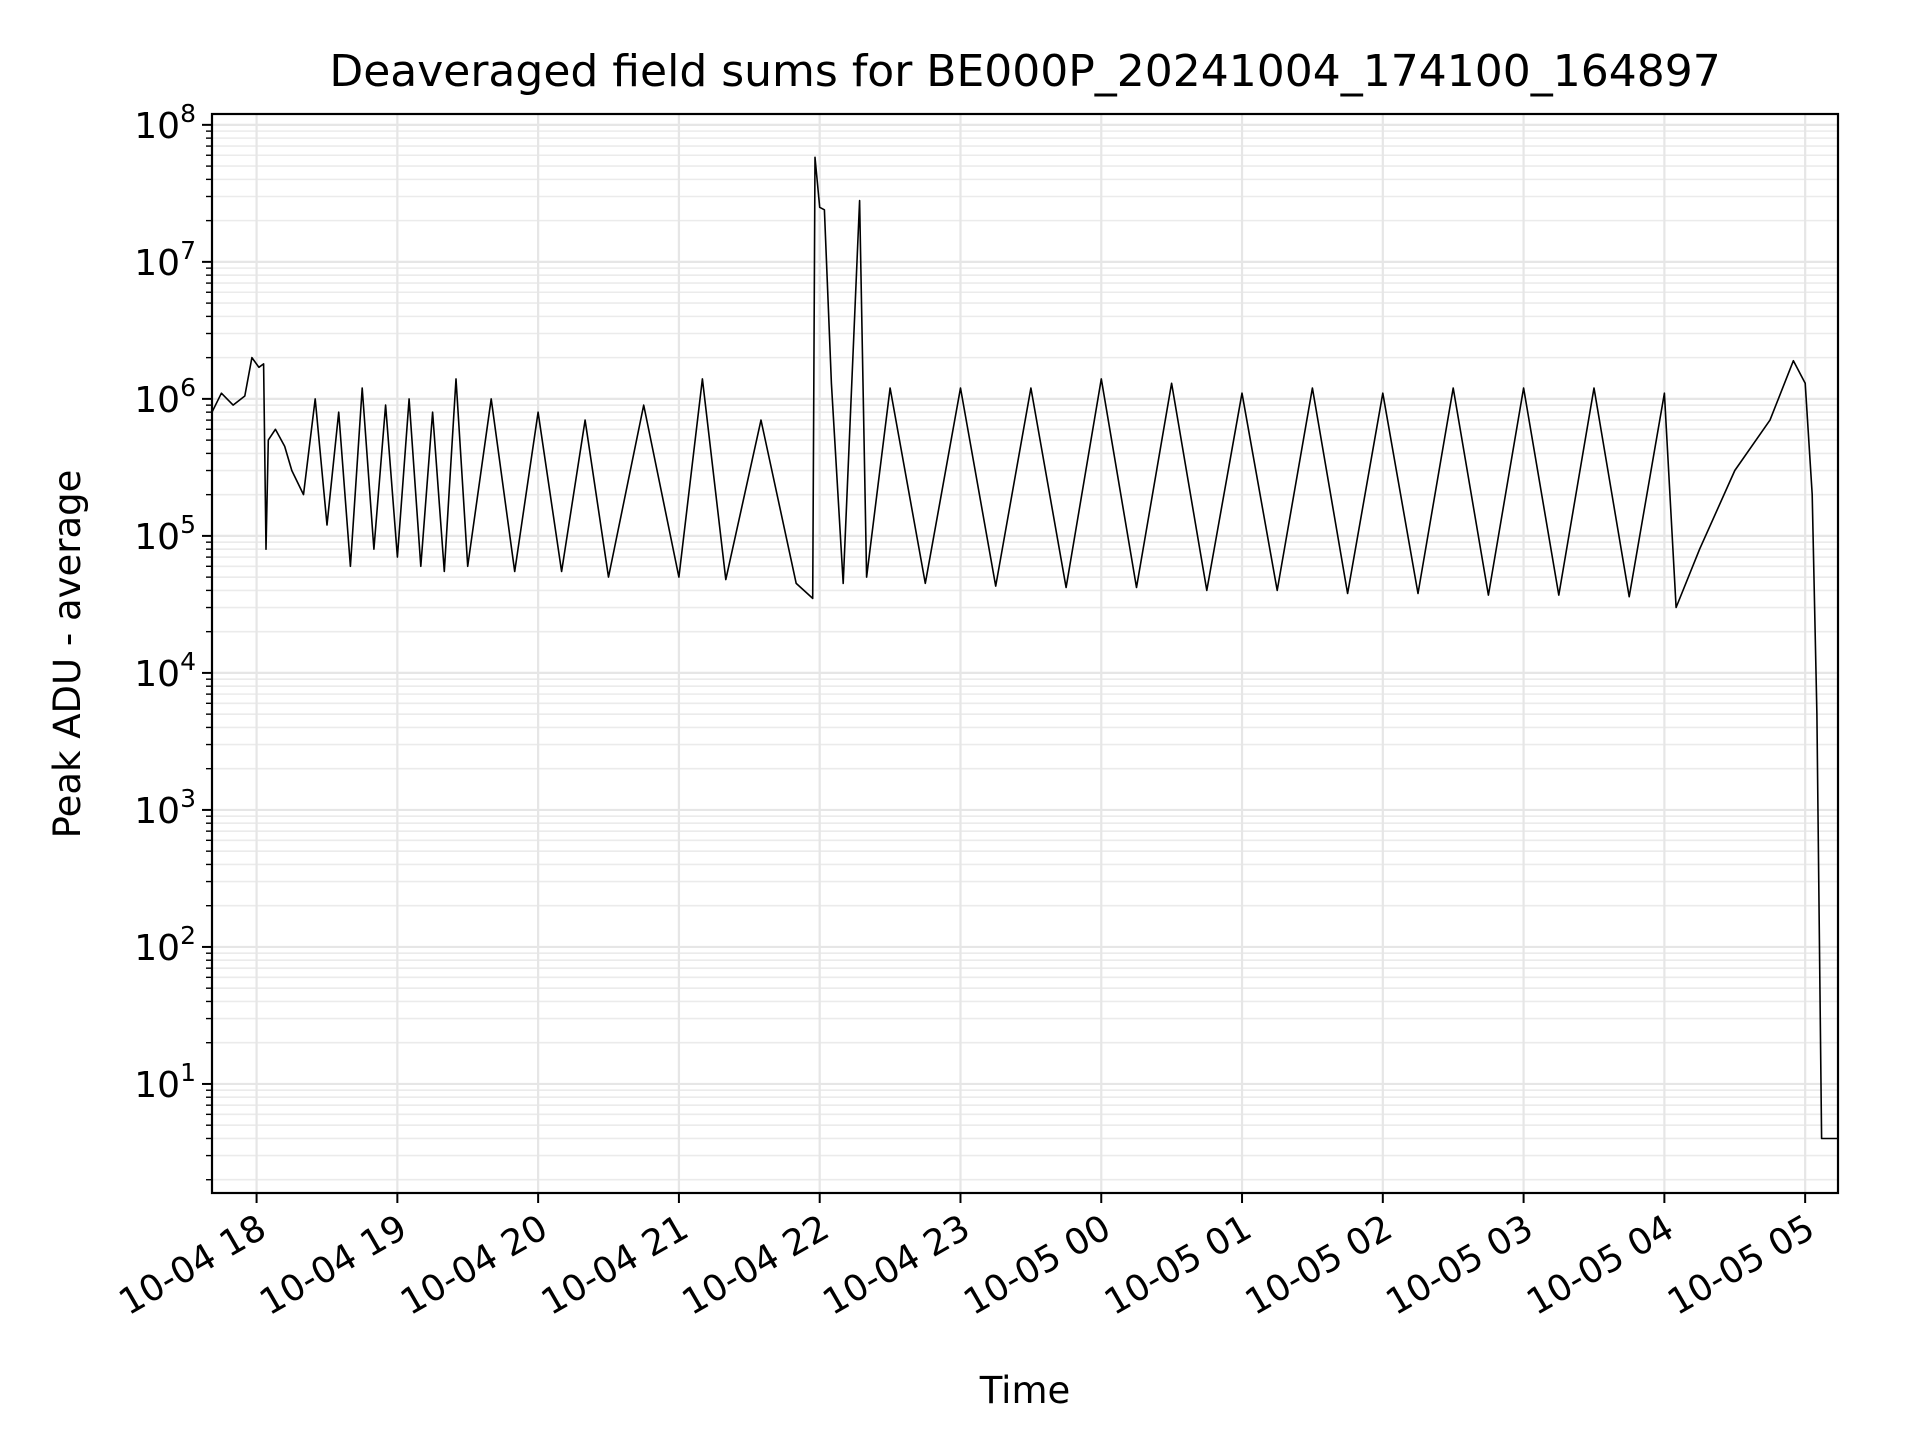 The image size is (1920, 1440). Describe the element at coordinates (1025, 1390) in the screenshot. I see `x-axis-label: Time` at that location.